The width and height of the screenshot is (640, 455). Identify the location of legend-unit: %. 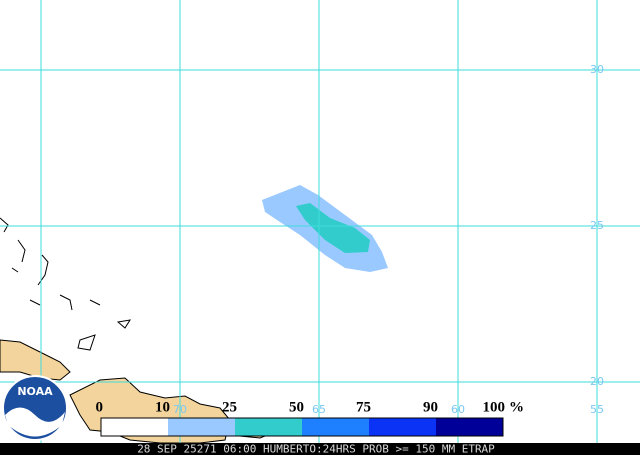
(516, 407).